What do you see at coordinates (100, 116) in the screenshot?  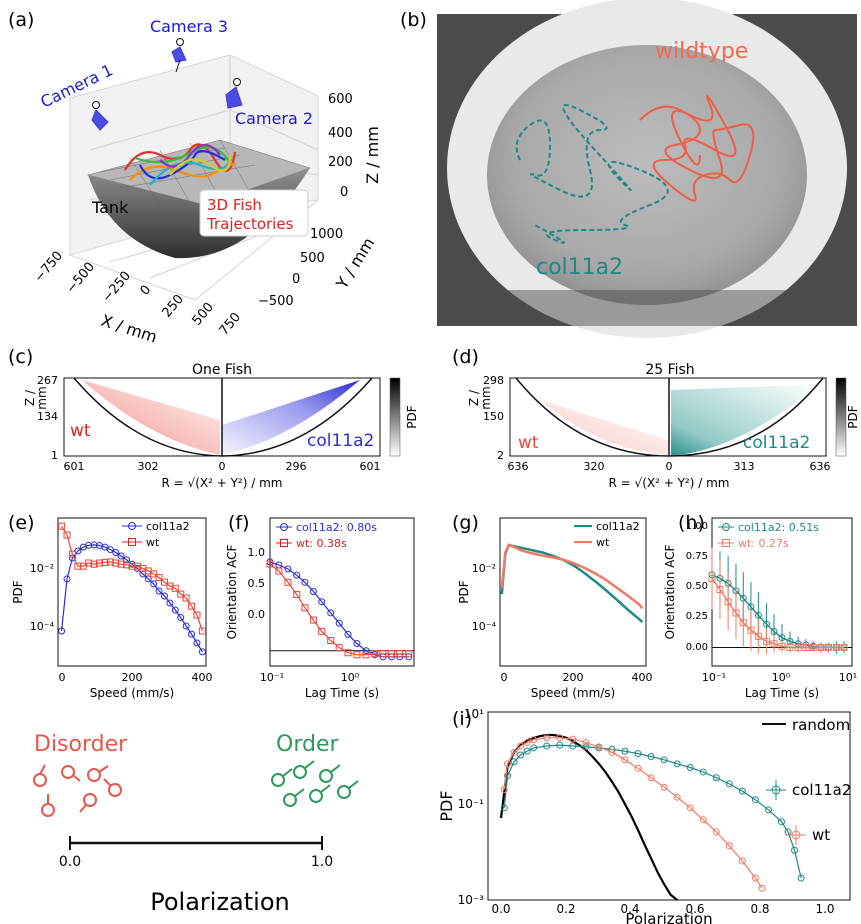 I see `camera-1-icon` at bounding box center [100, 116].